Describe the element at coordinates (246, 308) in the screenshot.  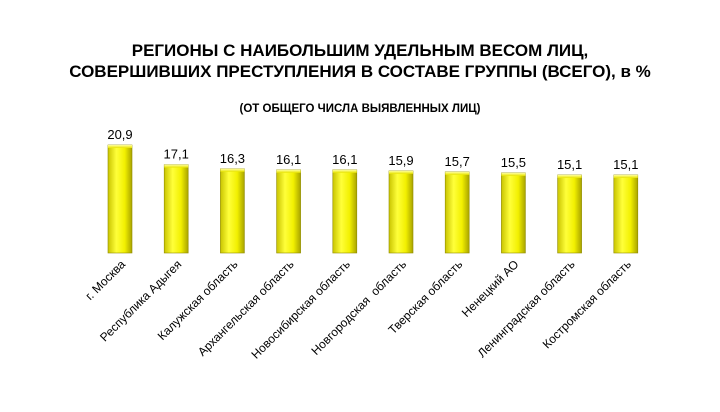
I see `category-label-4: Архангельская область` at that location.